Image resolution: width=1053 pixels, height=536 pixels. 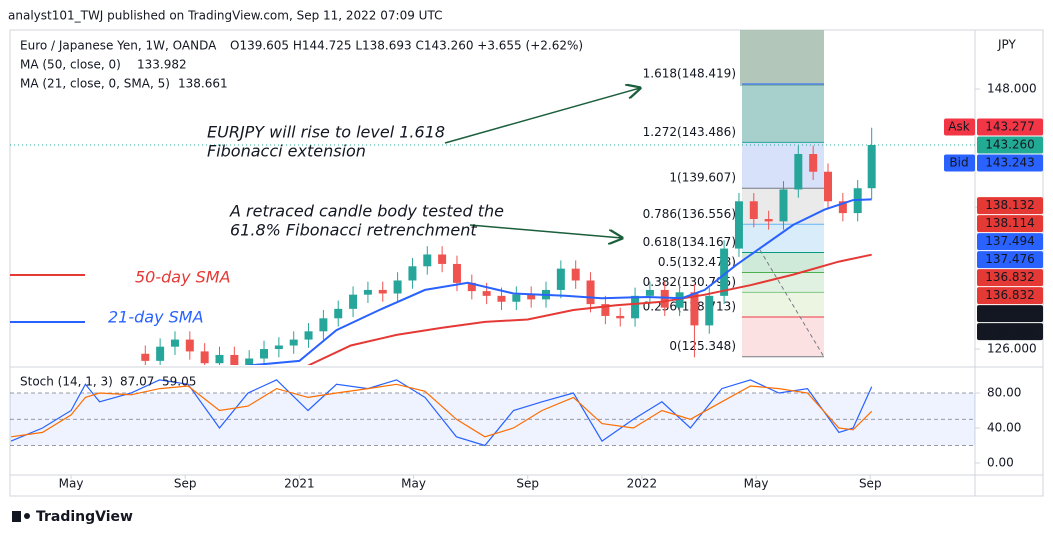 I want to click on fib-label: 1.618(148.419), so click(x=689, y=74).